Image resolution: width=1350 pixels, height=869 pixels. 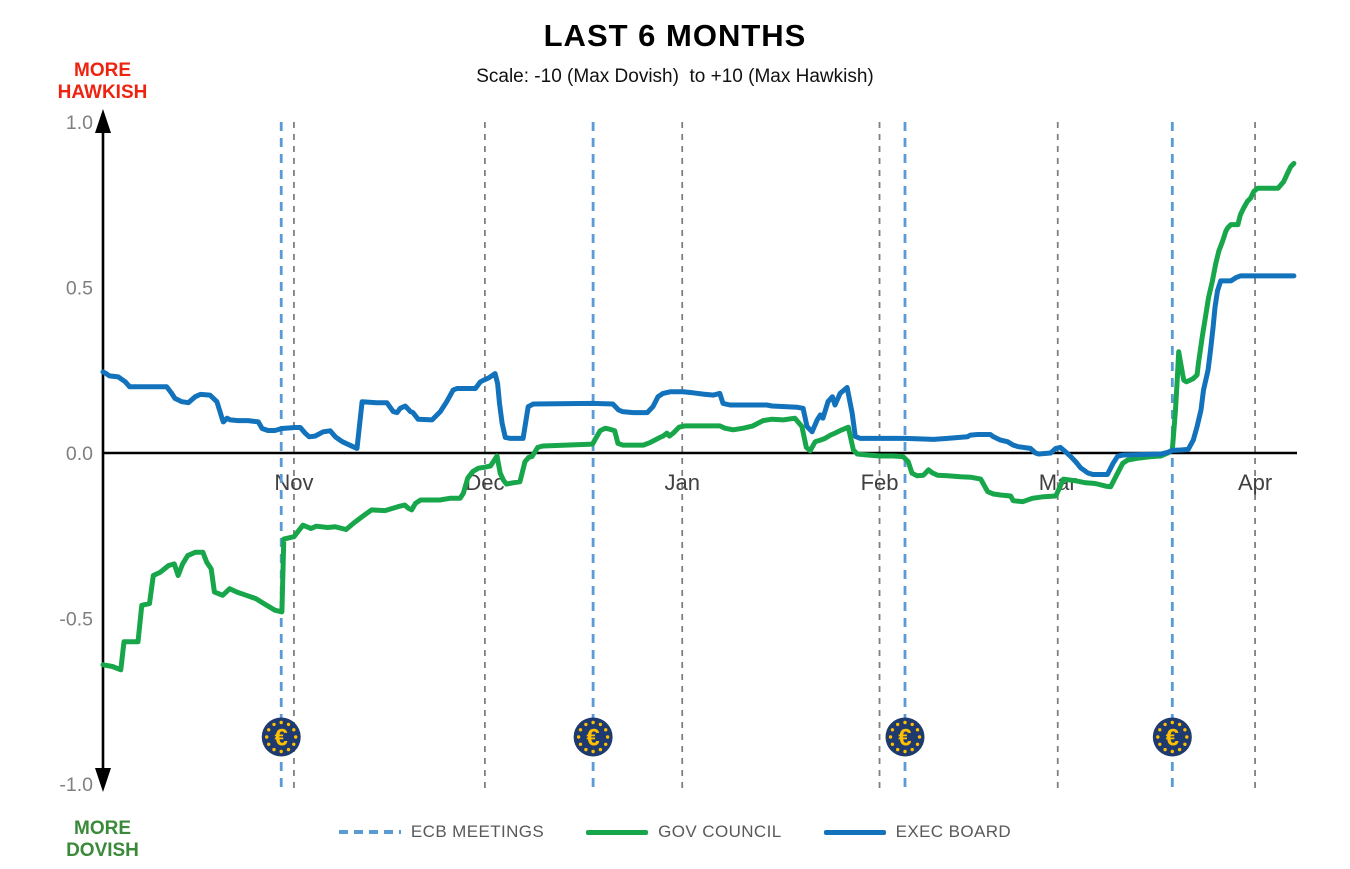 I want to click on legend-item-gov-council: GOV COUNCIL, so click(x=683, y=832).